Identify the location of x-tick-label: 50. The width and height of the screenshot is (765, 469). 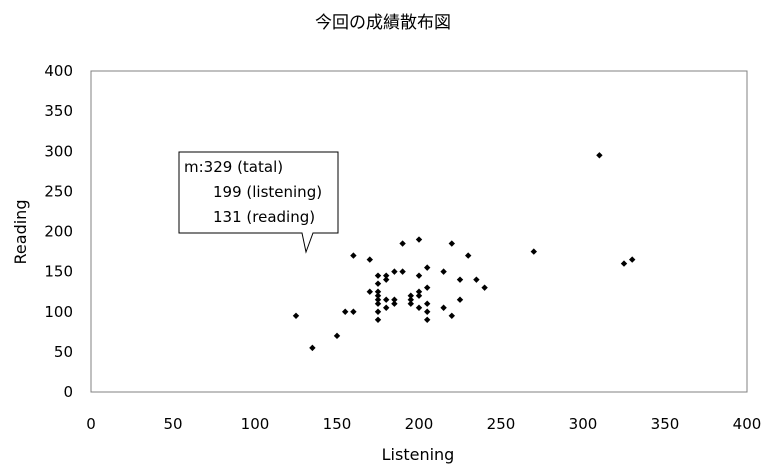
(172, 424).